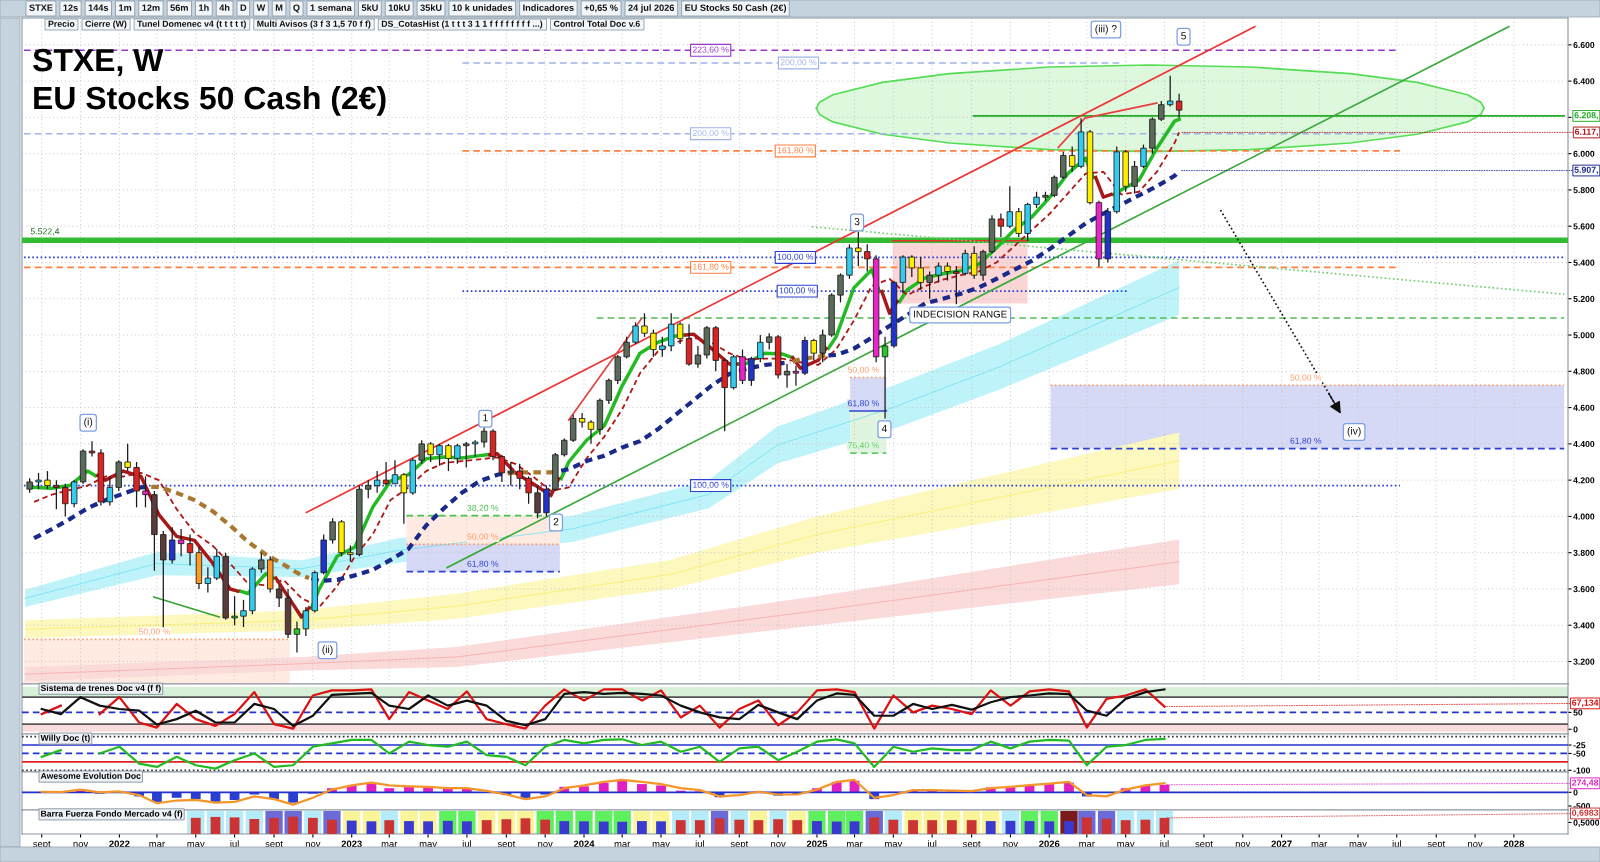  I want to click on annotation: (iii) ?, so click(1106, 29).